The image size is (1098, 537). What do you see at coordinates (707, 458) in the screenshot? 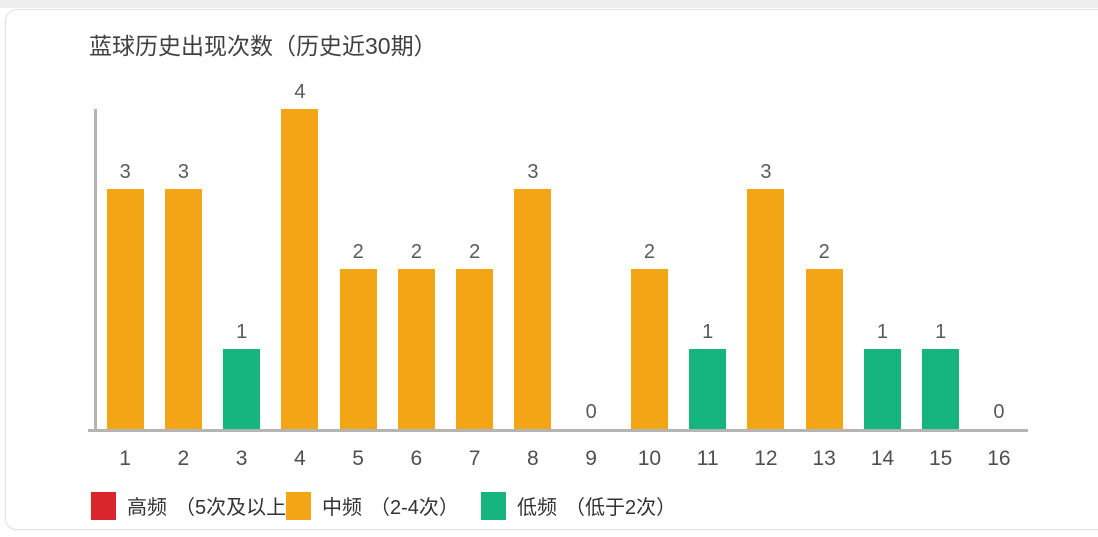
I see `x-axis-label: 11` at bounding box center [707, 458].